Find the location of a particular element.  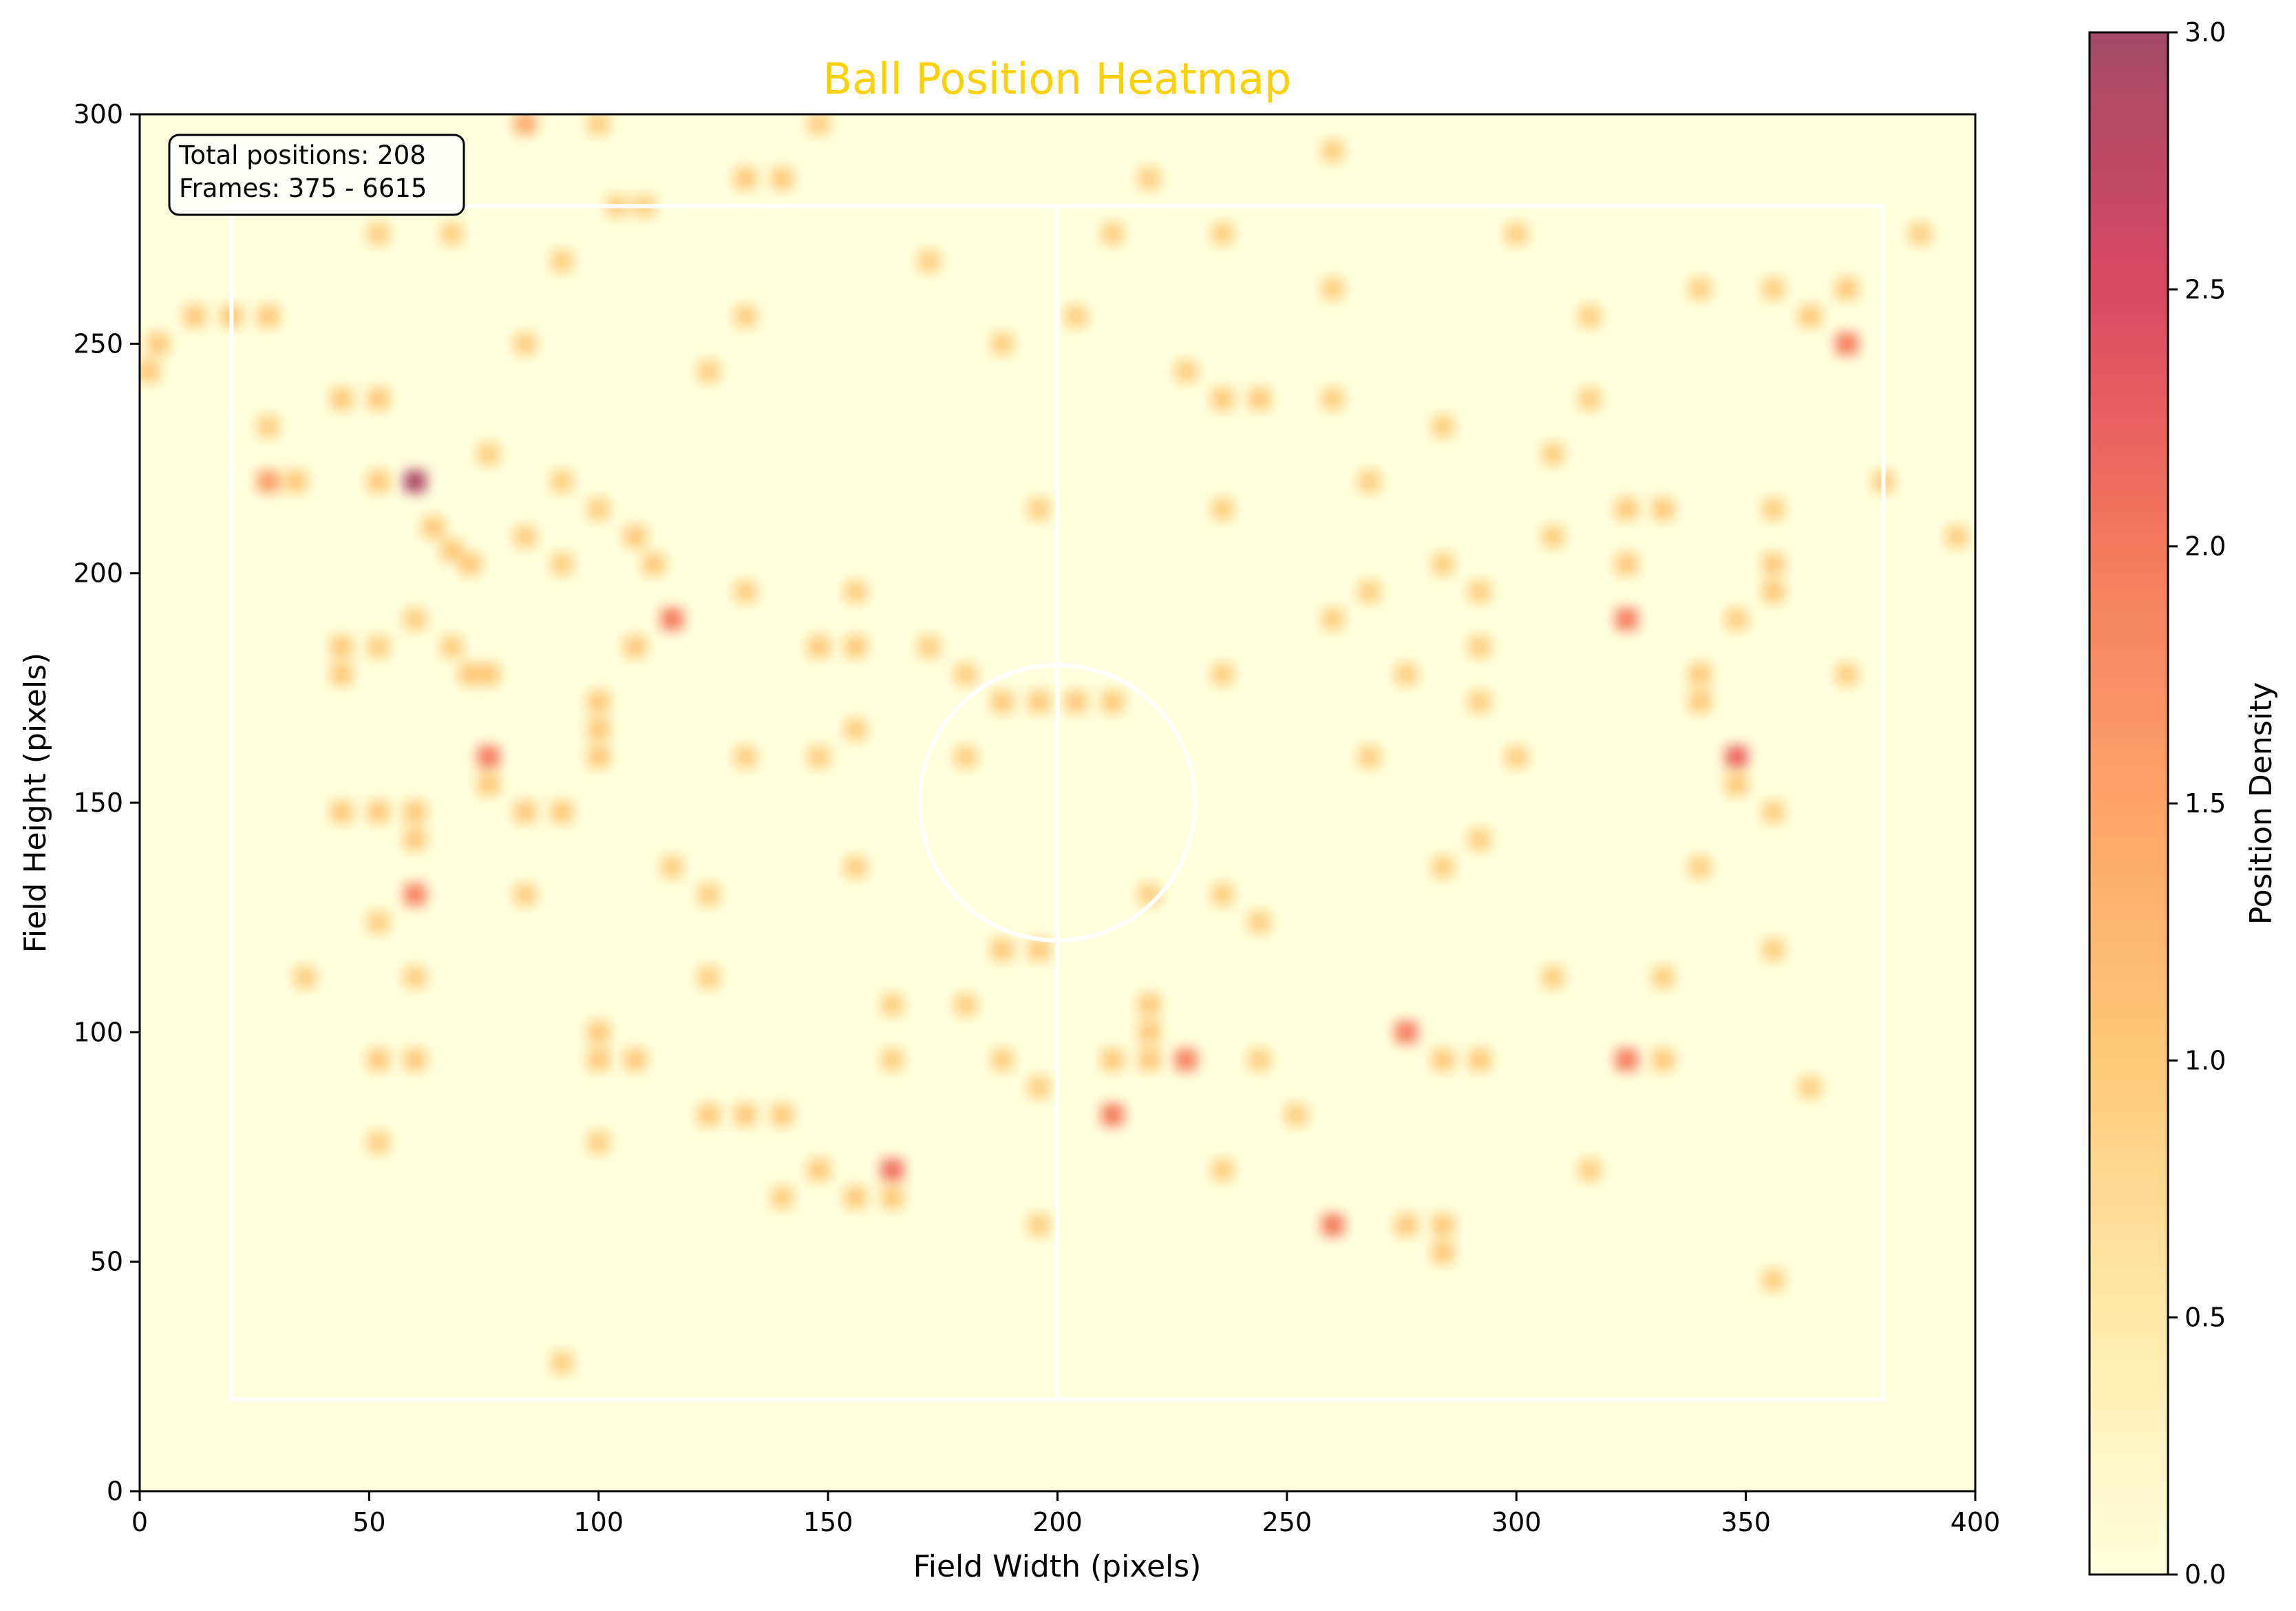

x-tick-label: 350 is located at coordinates (1746, 1522).